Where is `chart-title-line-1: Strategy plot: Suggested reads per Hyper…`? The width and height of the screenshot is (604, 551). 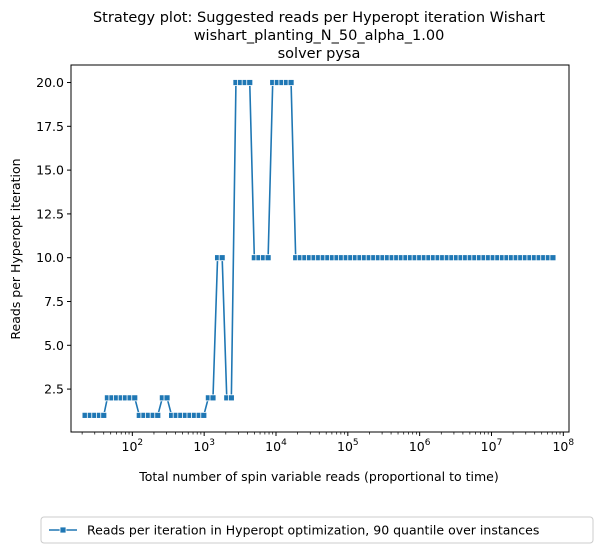 chart-title-line-1: Strategy plot: Suggested reads per Hyper… is located at coordinates (319, 18).